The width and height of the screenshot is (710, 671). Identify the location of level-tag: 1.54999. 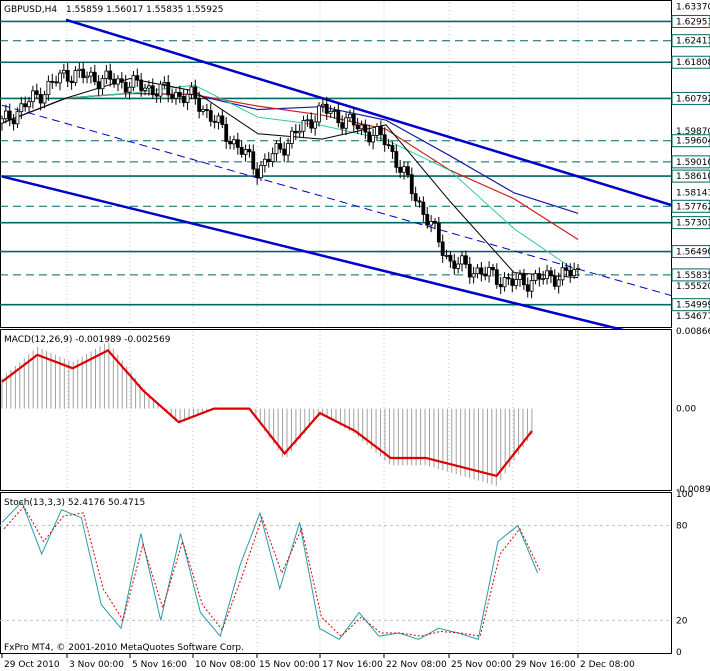
(690, 305).